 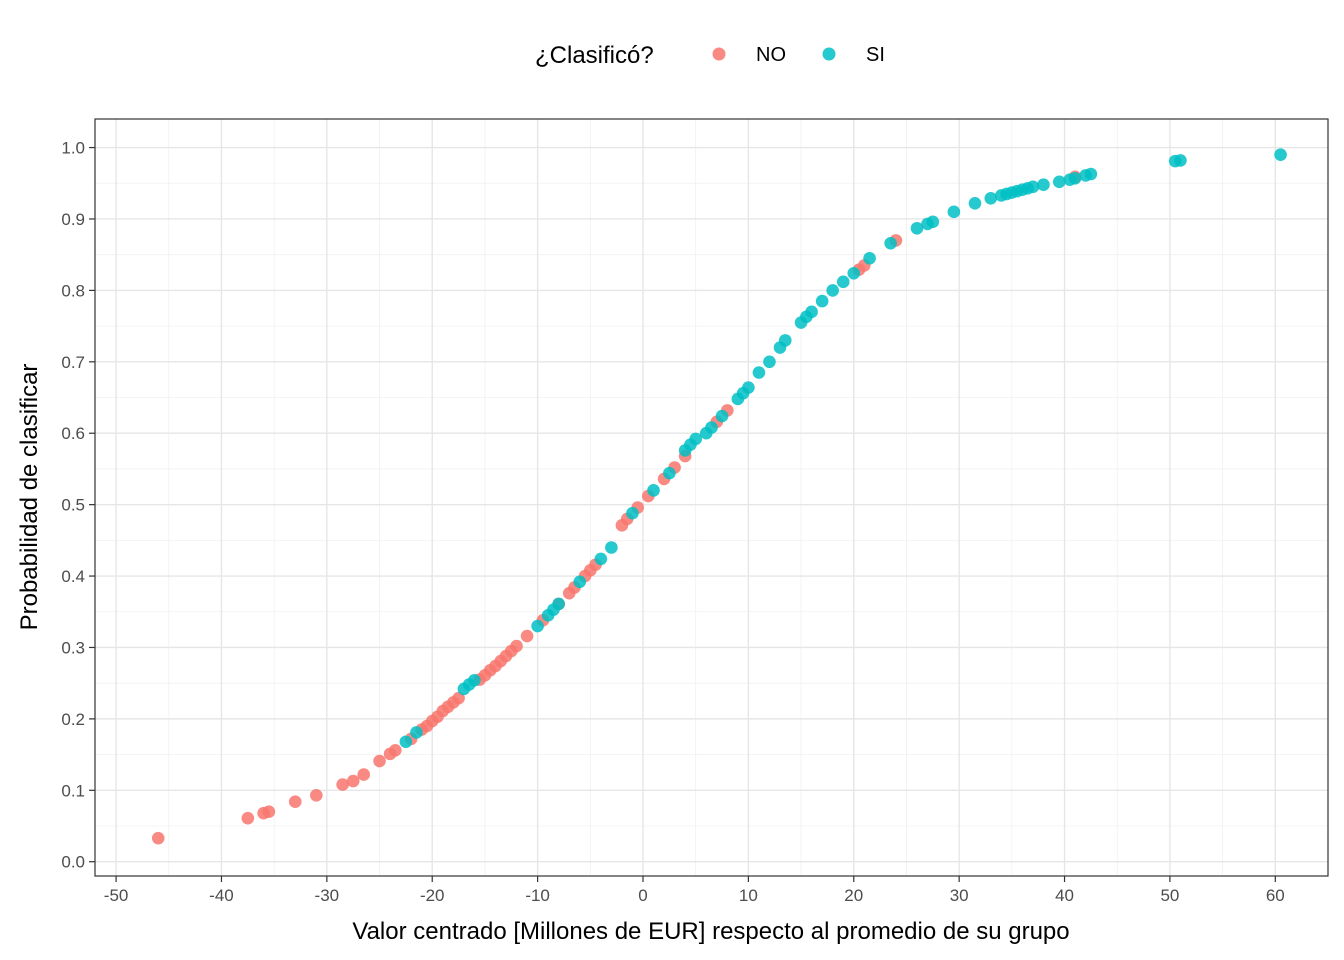 I want to click on x-tick-label: 50, so click(x=1169, y=895).